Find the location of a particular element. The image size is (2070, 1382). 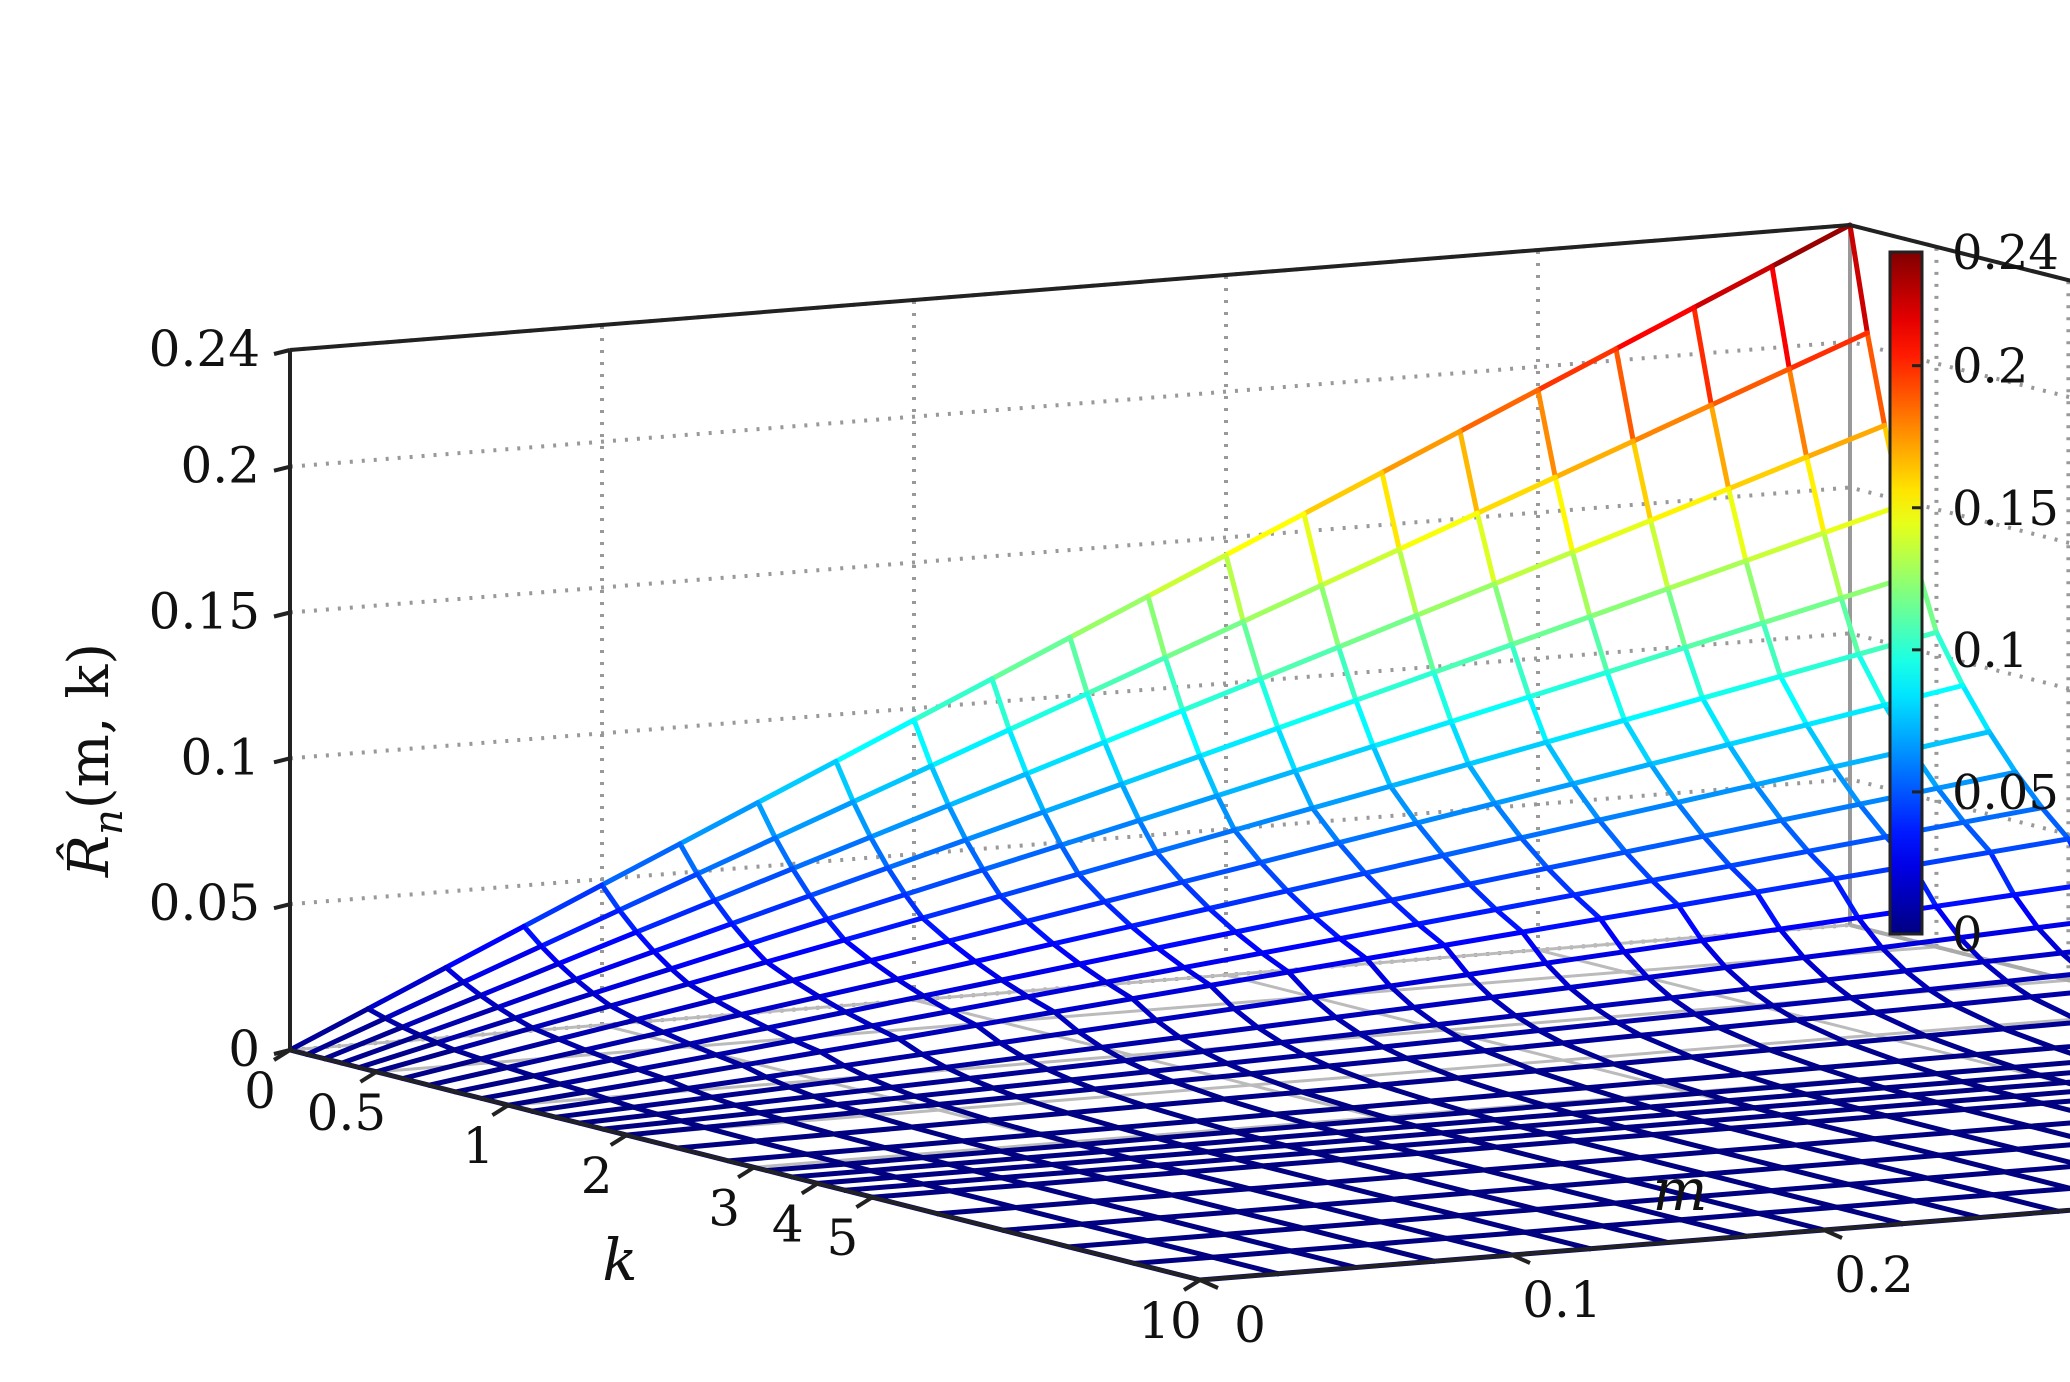

k-tick is located at coordinates (618, 1140).